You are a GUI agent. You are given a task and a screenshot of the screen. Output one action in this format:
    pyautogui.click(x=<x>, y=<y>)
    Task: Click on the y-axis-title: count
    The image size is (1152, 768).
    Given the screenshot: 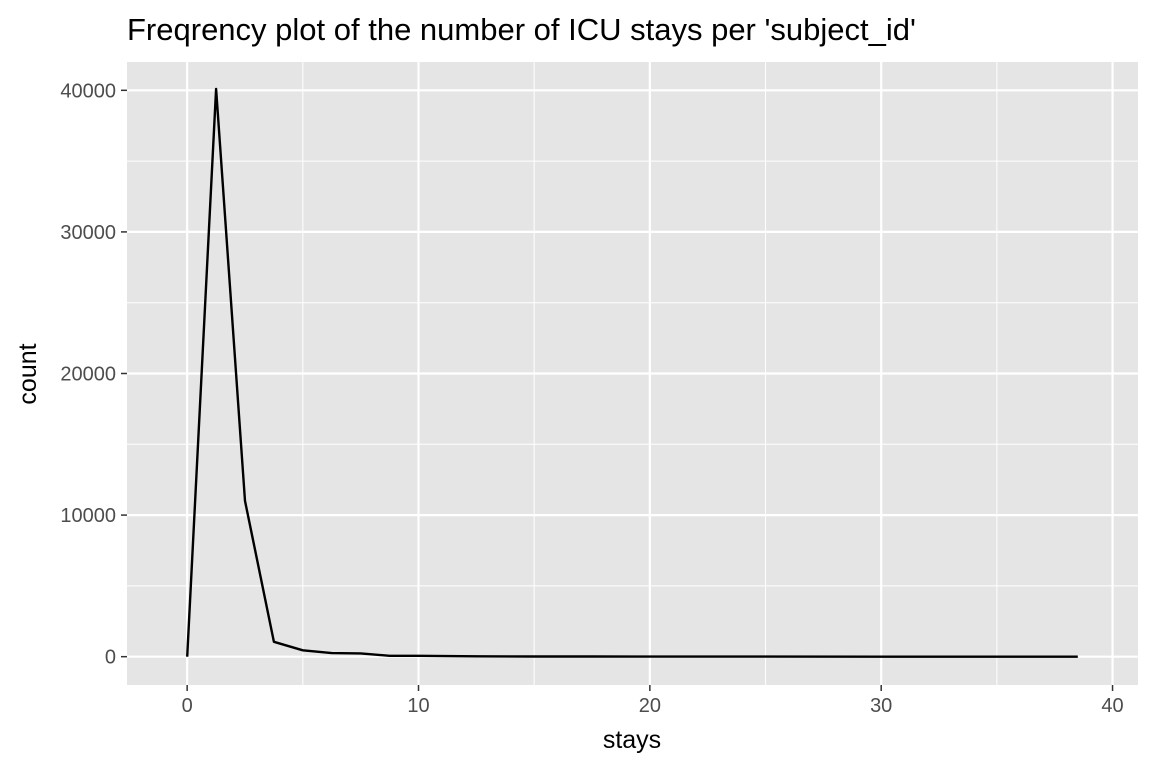 What is the action you would take?
    pyautogui.click(x=28, y=373)
    